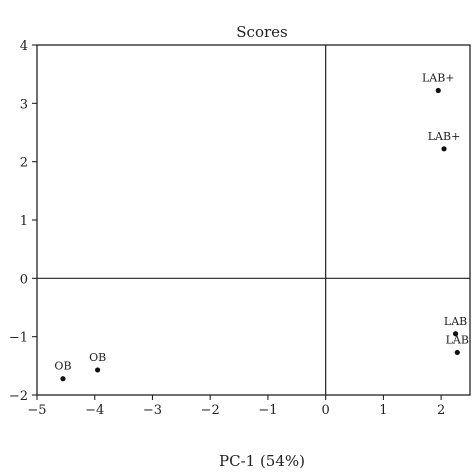 This screenshot has height=474, width=474. What do you see at coordinates (326, 410) in the screenshot?
I see `x-tick-label: 0` at bounding box center [326, 410].